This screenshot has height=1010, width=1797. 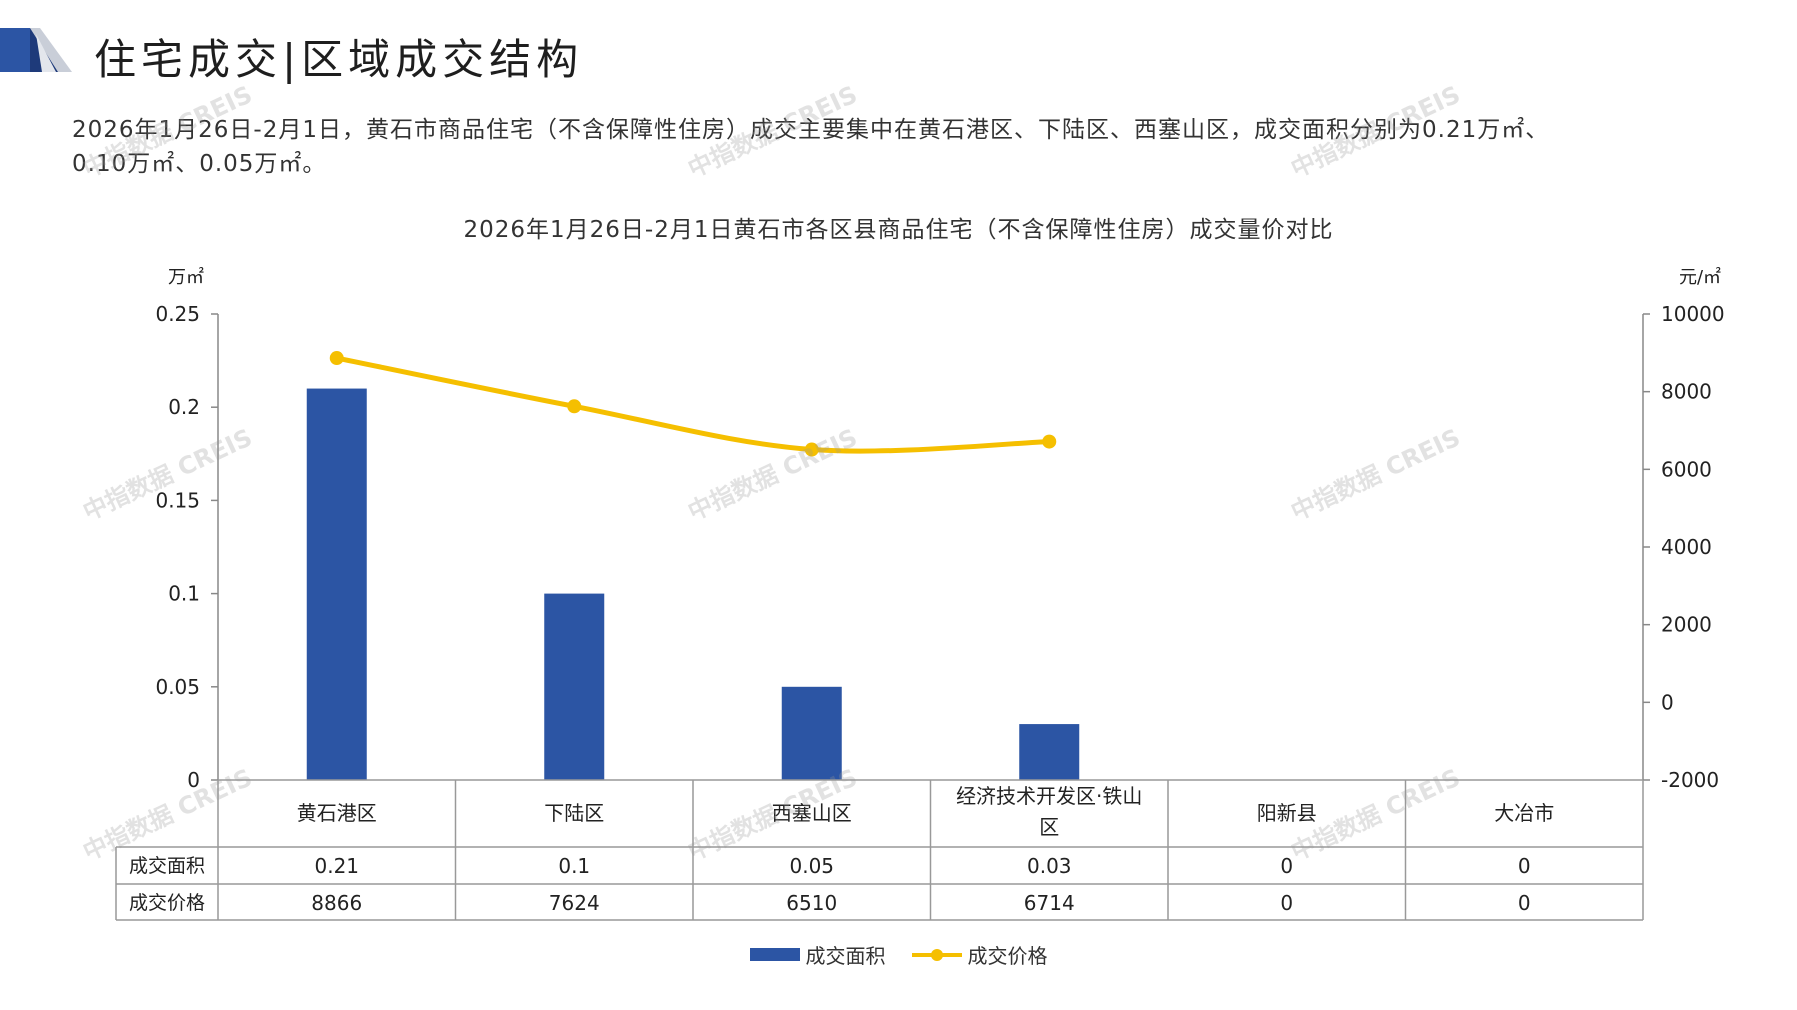 What do you see at coordinates (1524, 813) in the screenshot?
I see `category-label: 大冶市` at bounding box center [1524, 813].